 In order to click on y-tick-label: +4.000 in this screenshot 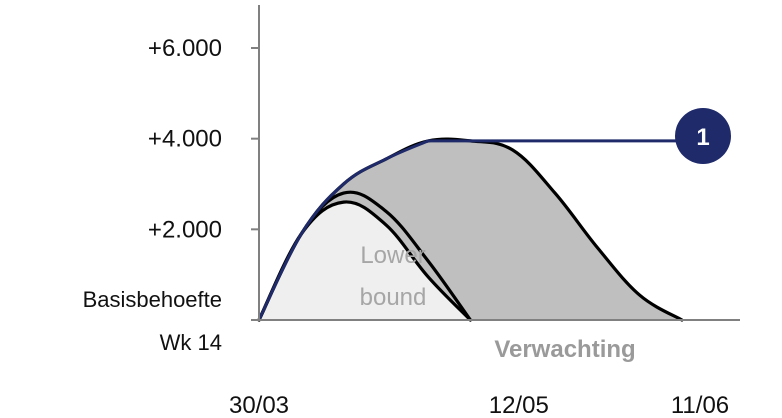, I will do `click(185, 139)`.